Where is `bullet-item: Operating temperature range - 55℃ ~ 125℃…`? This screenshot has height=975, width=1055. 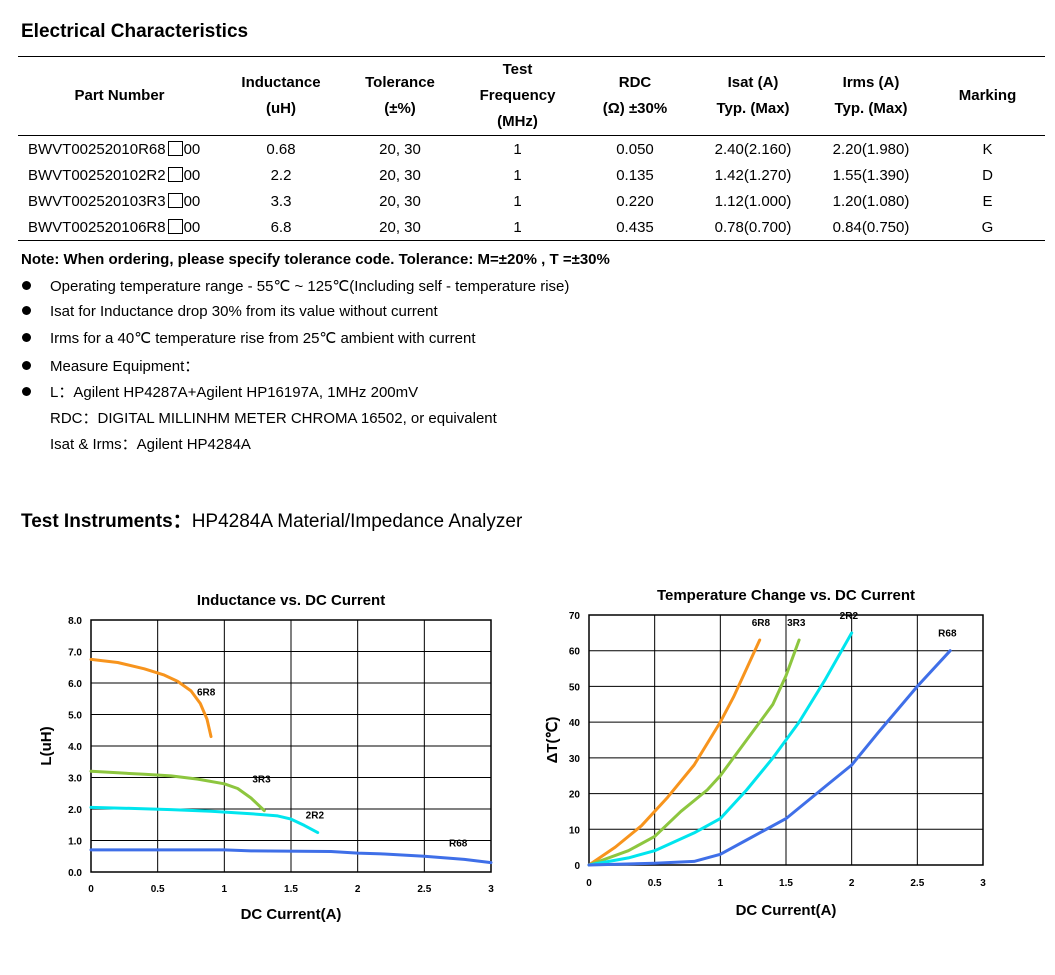 bullet-item: Operating temperature range - 55℃ ~ 125℃… is located at coordinates (295, 286).